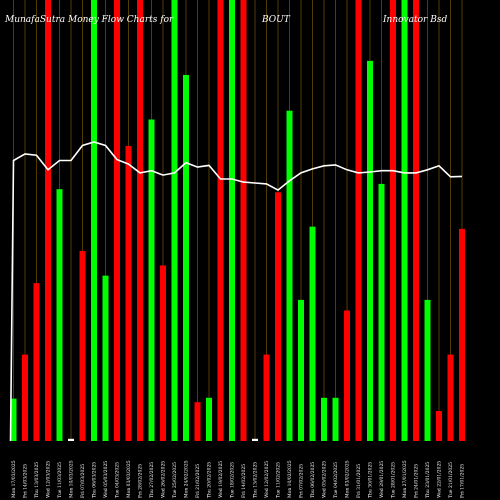 The height and width of the screenshot is (500, 500). I want to click on x-tick-label: Tue 11/03/2025 ⁠, so click(60, 479).